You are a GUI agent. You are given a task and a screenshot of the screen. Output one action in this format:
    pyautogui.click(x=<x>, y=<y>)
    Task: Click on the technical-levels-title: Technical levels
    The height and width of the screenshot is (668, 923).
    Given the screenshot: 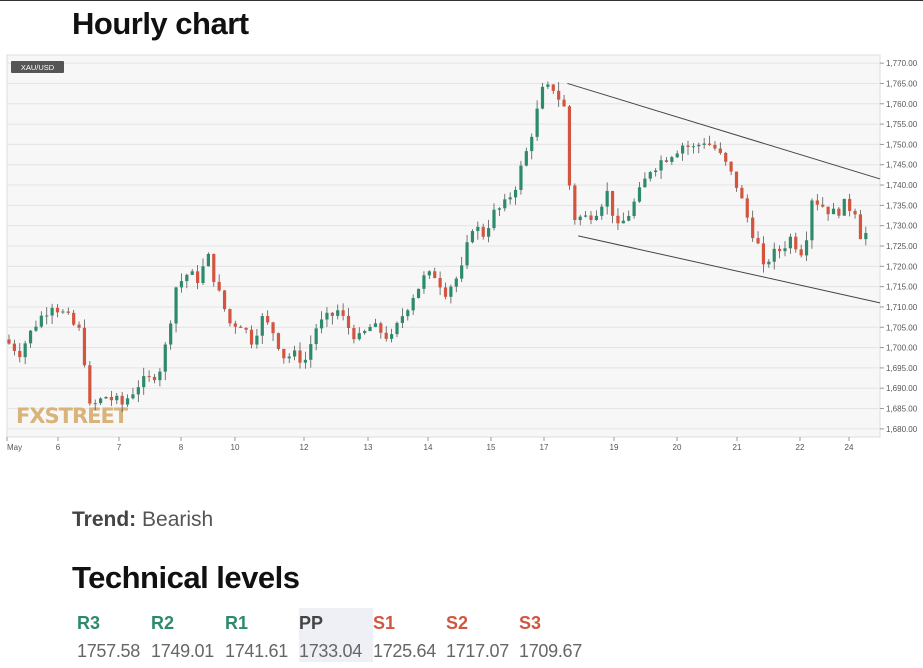 What is the action you would take?
    pyautogui.click(x=186, y=577)
    